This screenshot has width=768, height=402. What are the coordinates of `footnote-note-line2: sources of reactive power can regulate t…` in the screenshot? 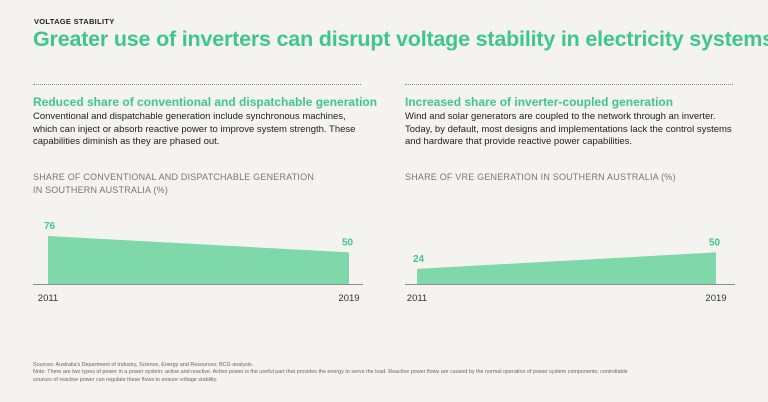 It's located at (125, 379).